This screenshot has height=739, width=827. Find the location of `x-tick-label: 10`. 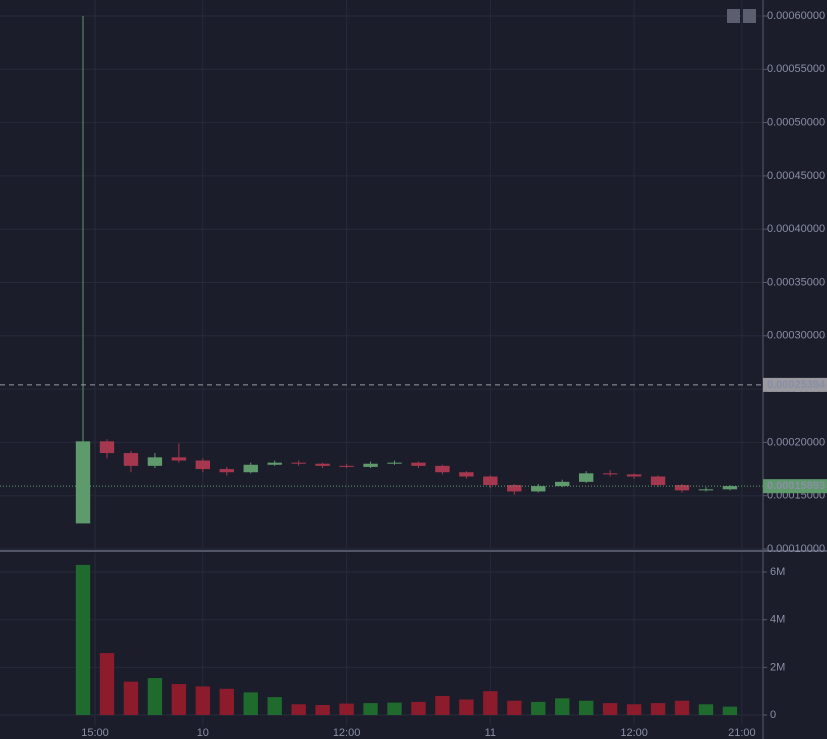

x-tick-label: 10 is located at coordinates (203, 733).